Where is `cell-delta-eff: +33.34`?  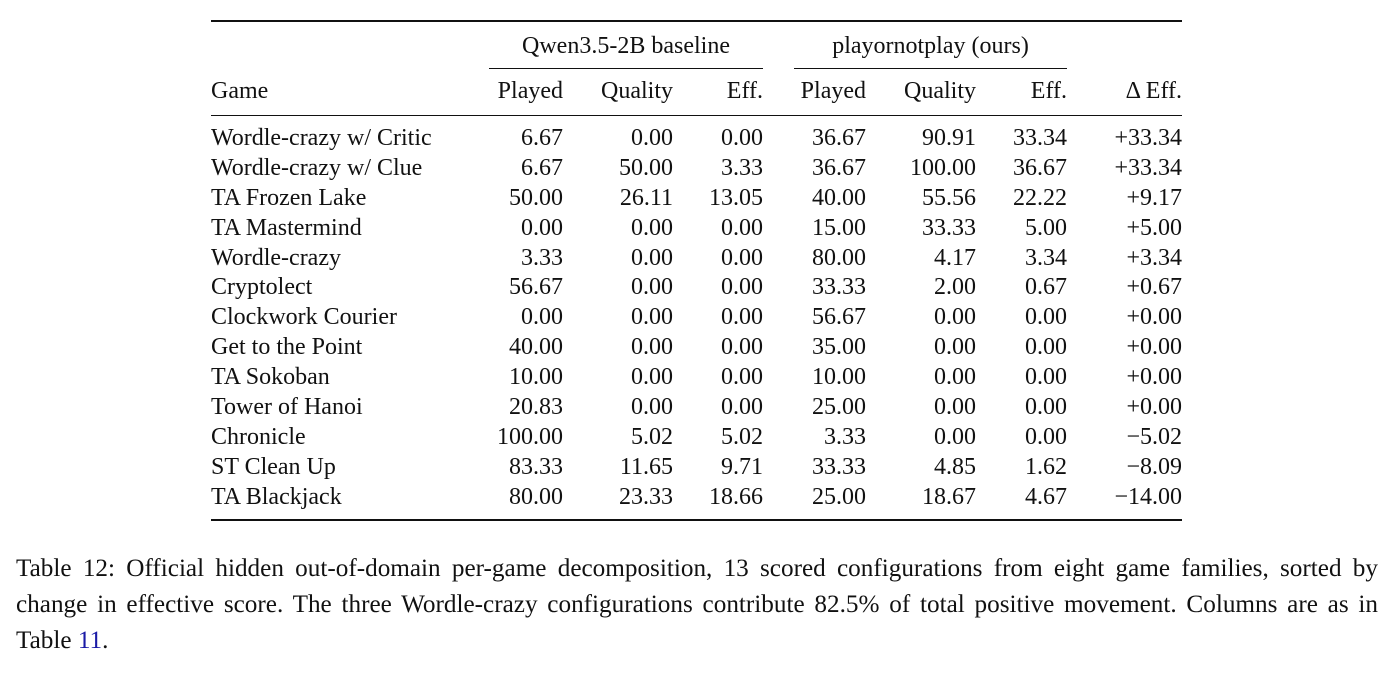 cell-delta-eff: +33.34 is located at coordinates (1148, 167).